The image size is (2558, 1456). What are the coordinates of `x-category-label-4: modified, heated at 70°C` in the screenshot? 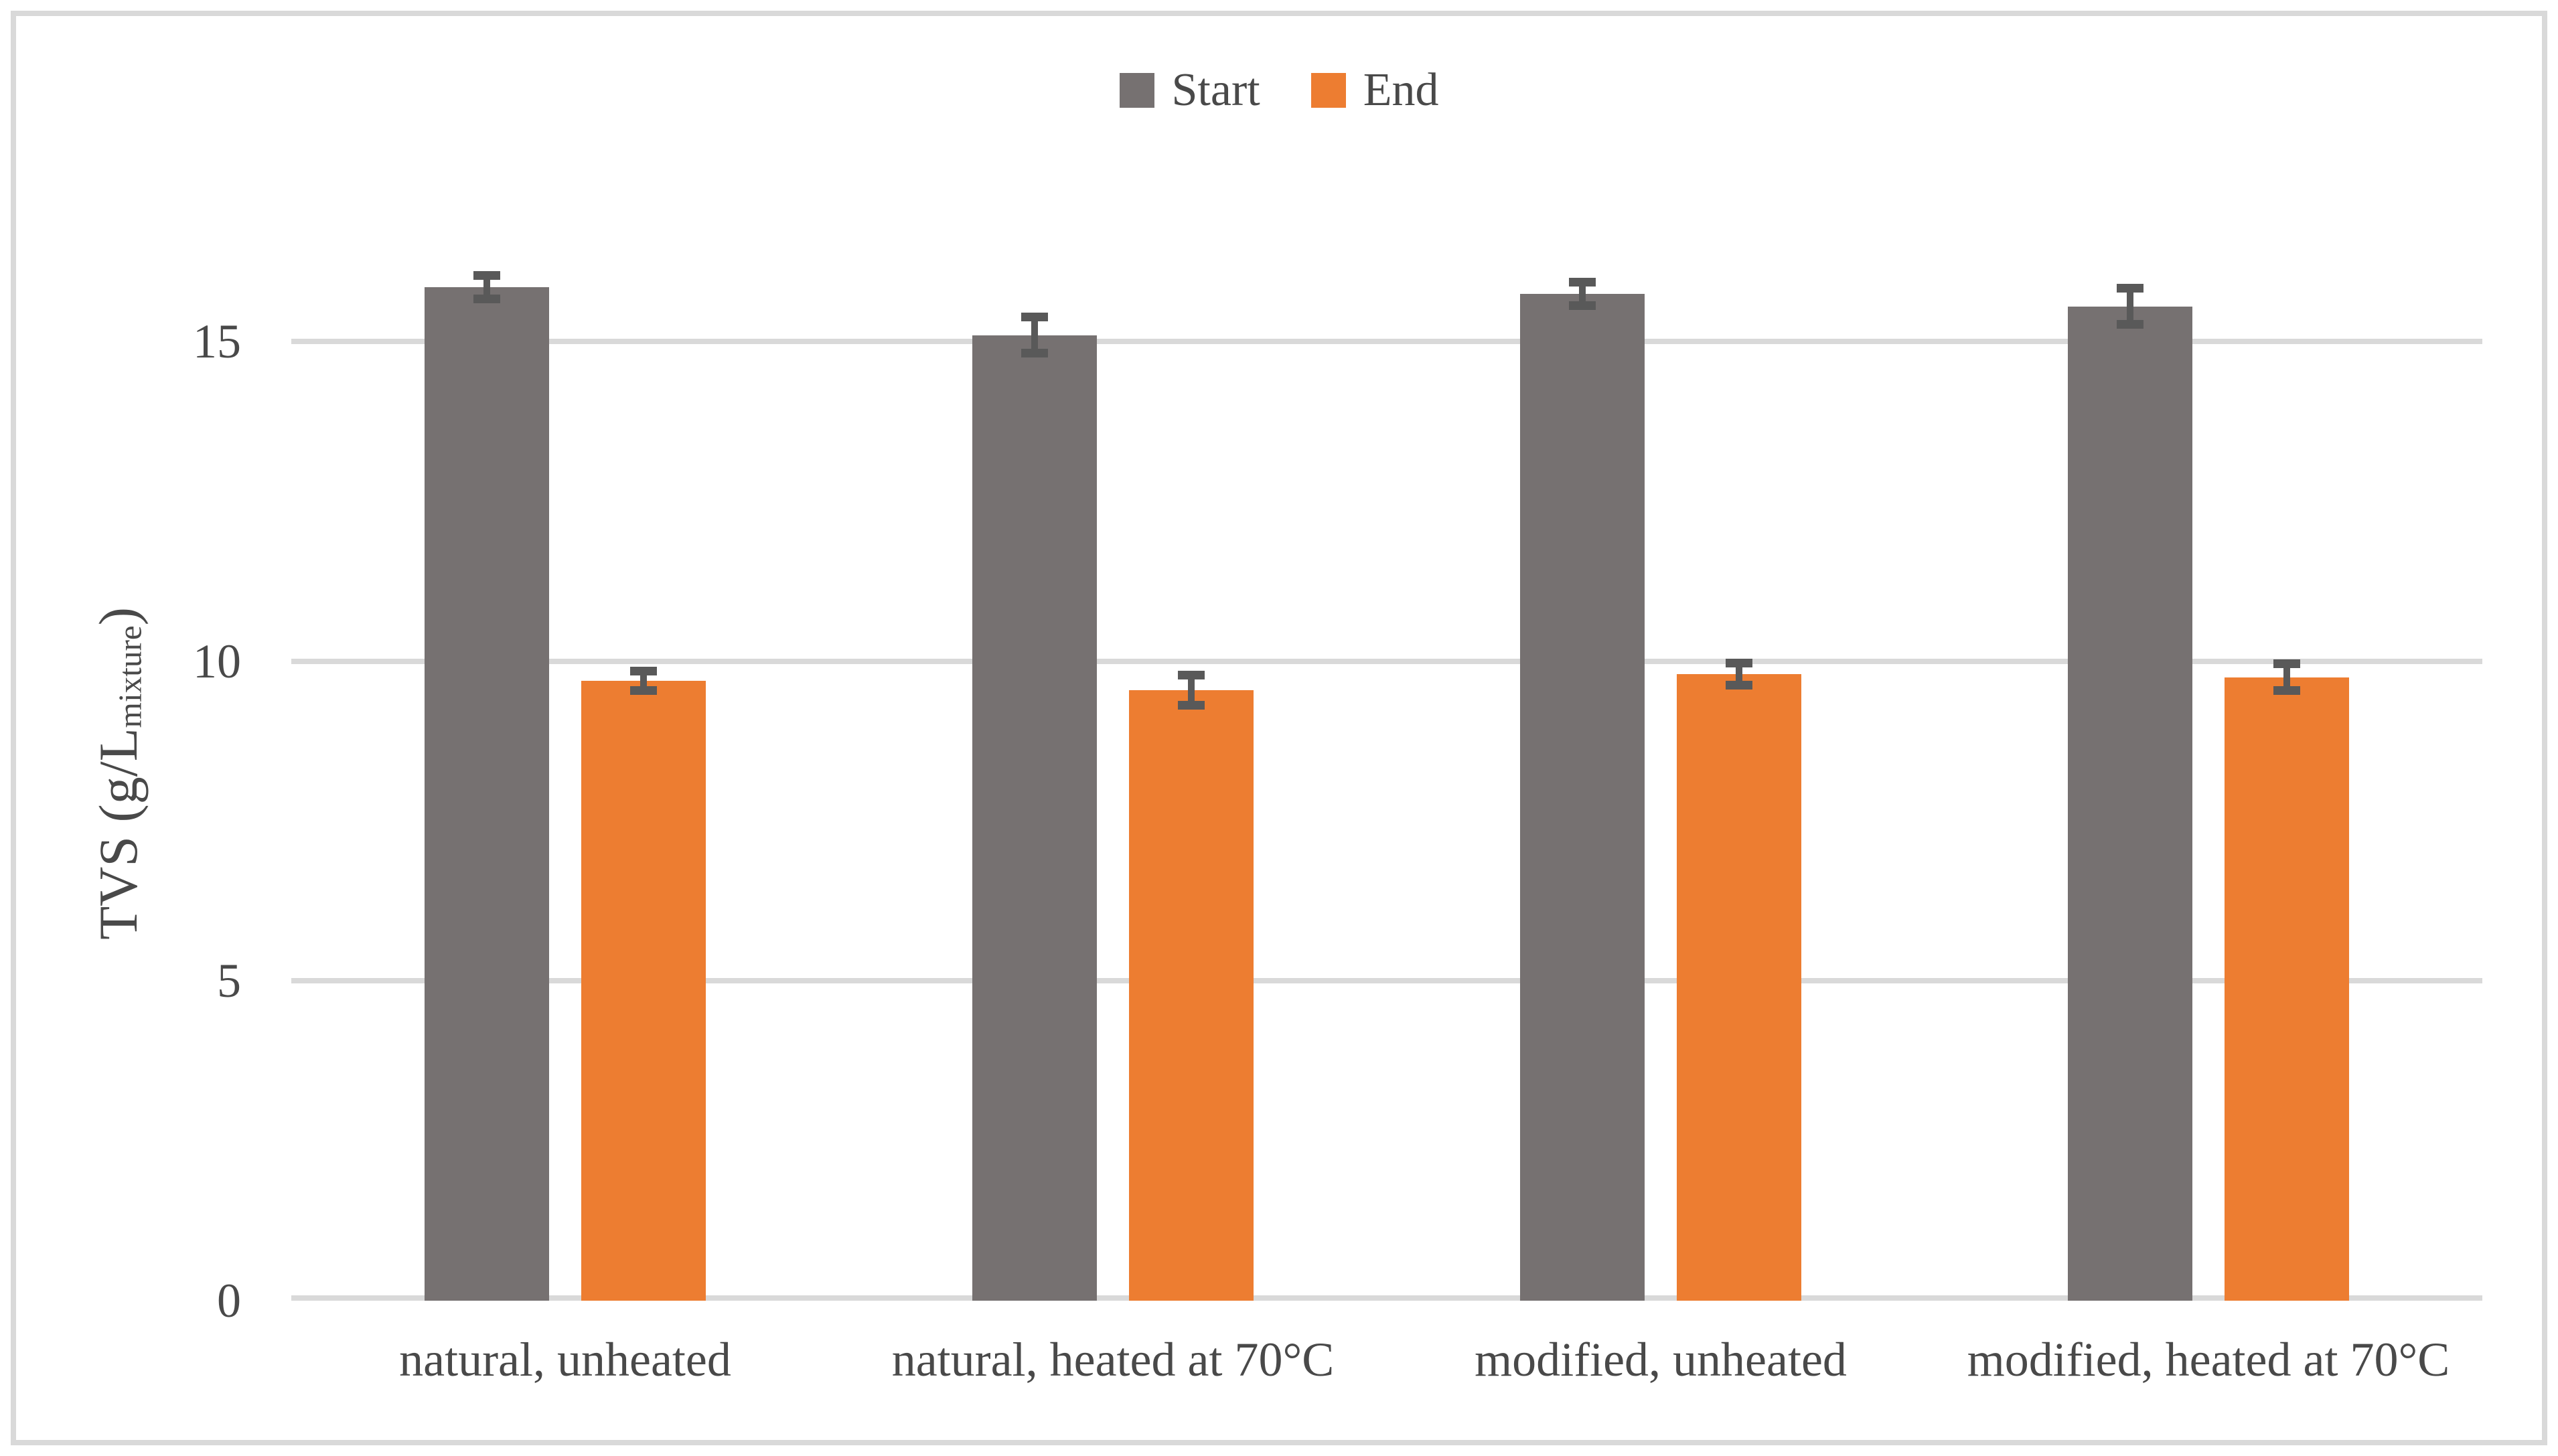 It's located at (2208, 1359).